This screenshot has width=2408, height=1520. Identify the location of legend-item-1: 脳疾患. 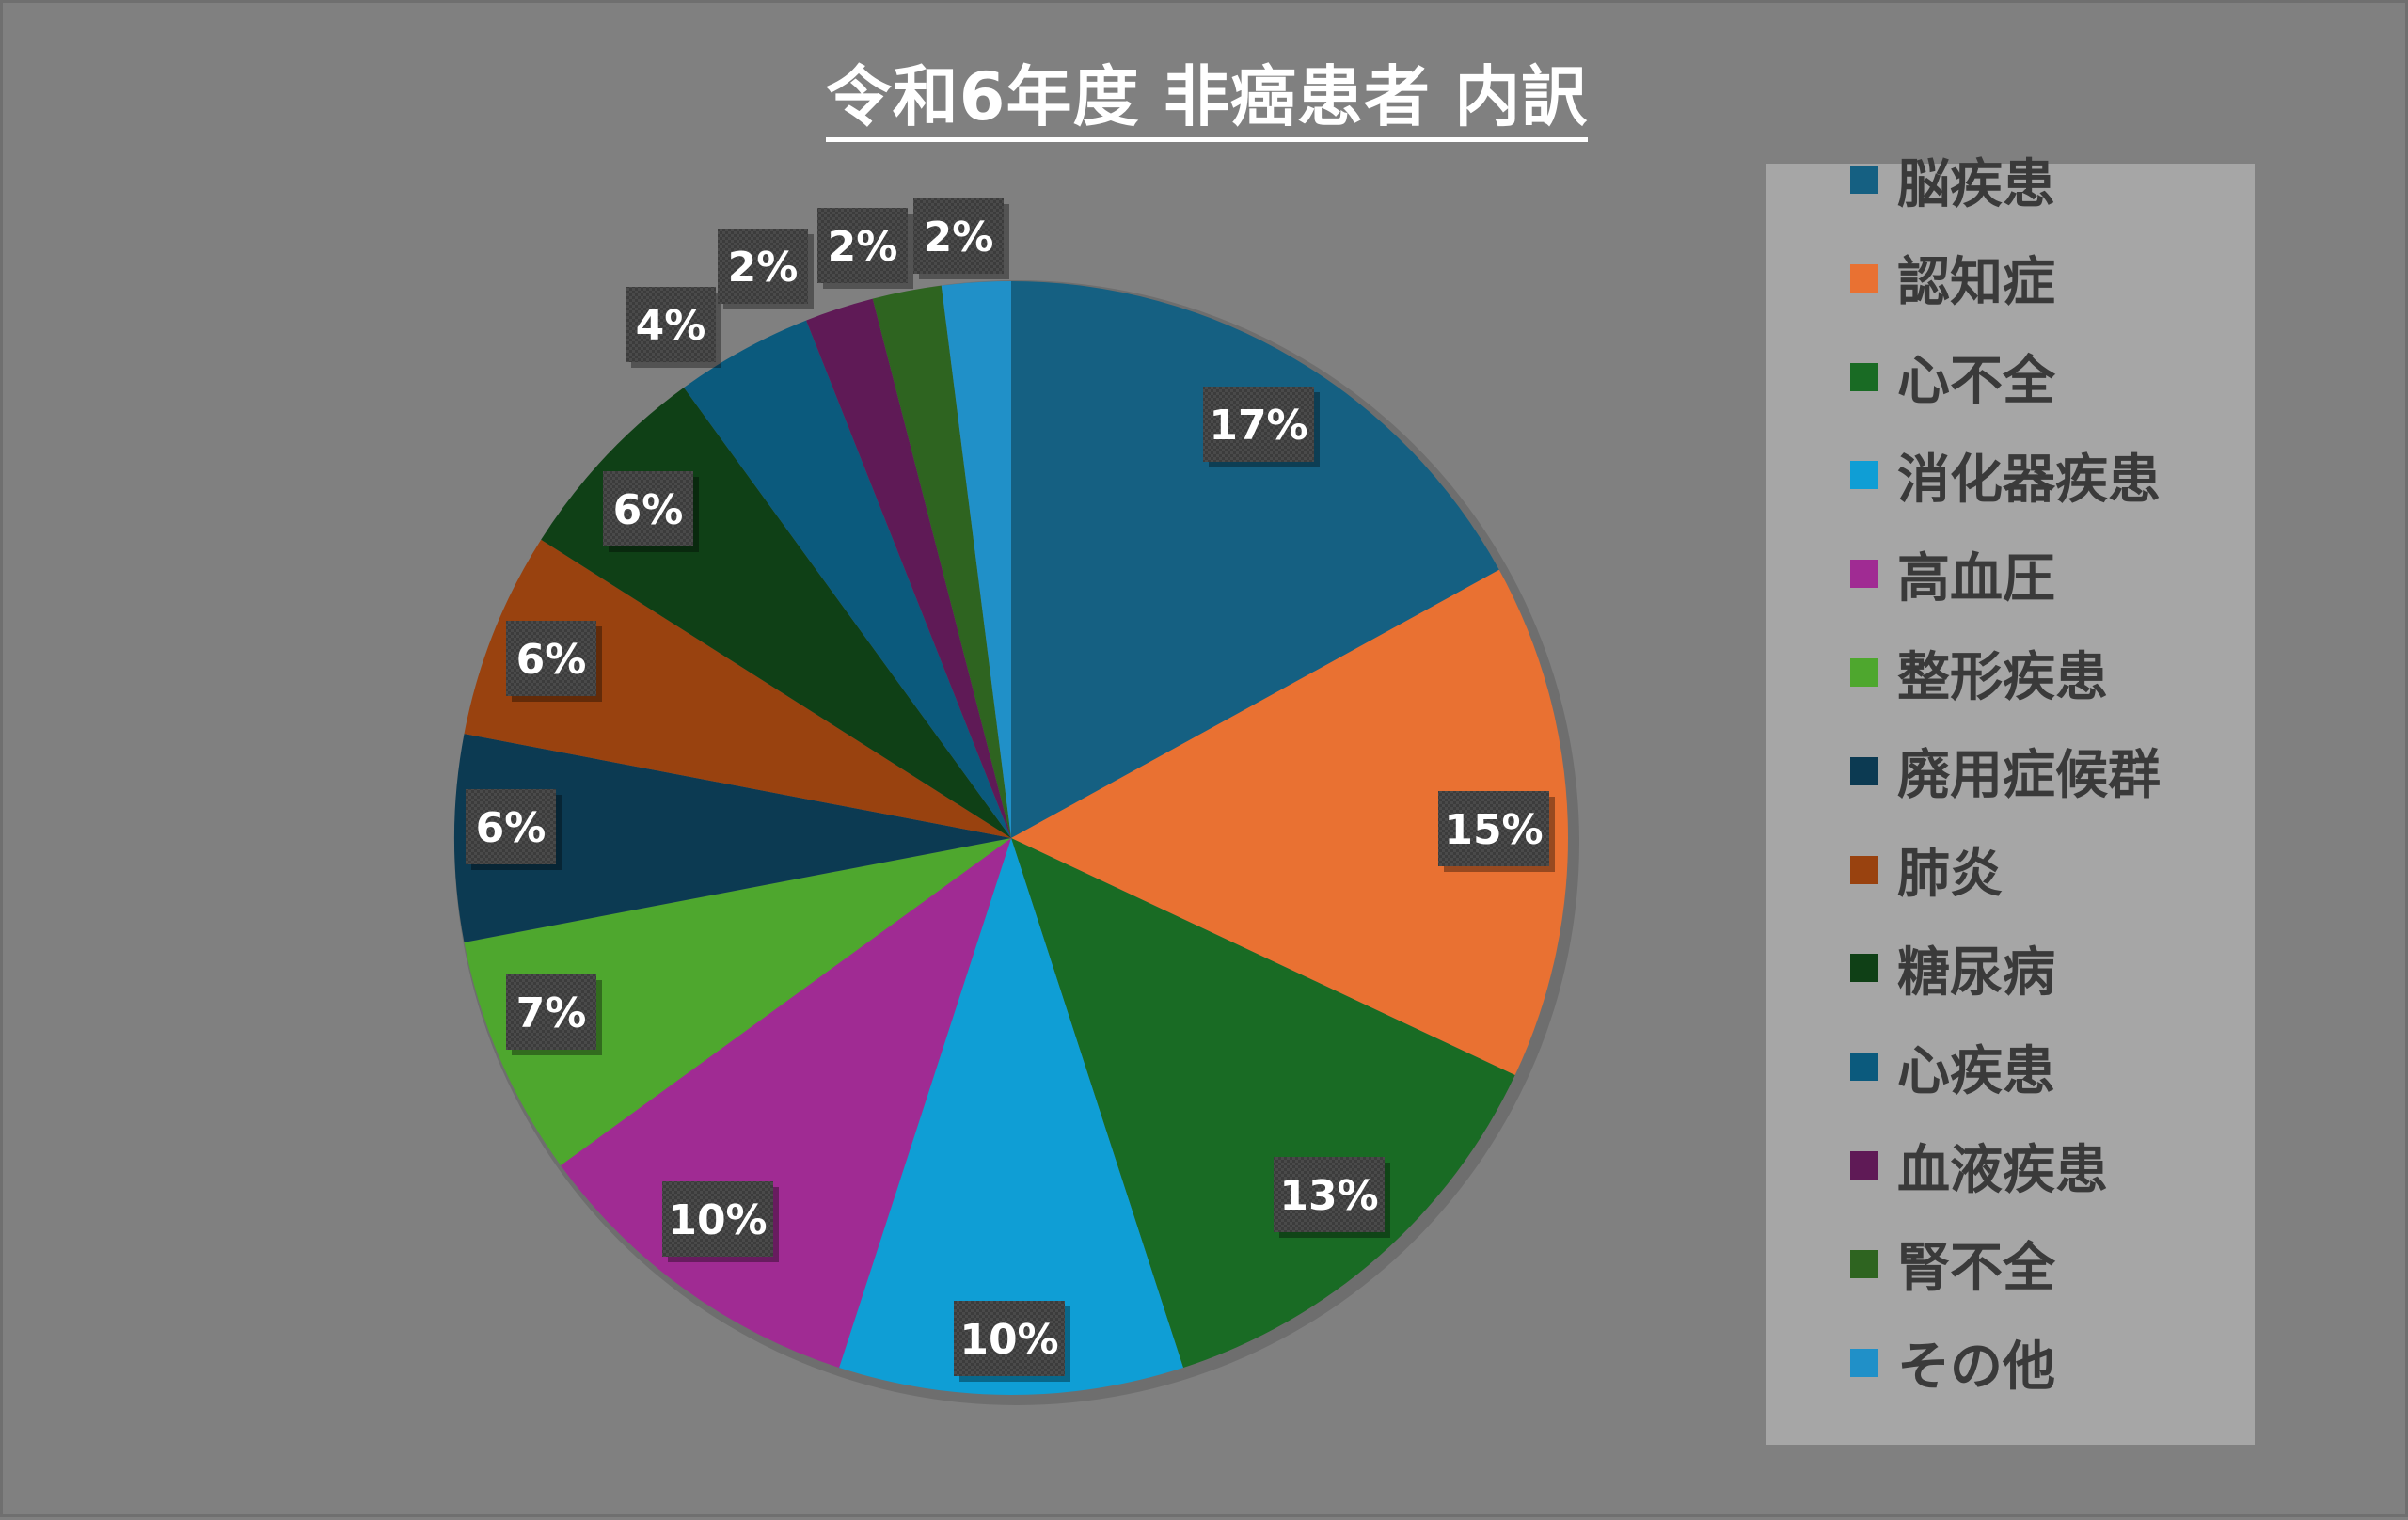
(1953, 179).